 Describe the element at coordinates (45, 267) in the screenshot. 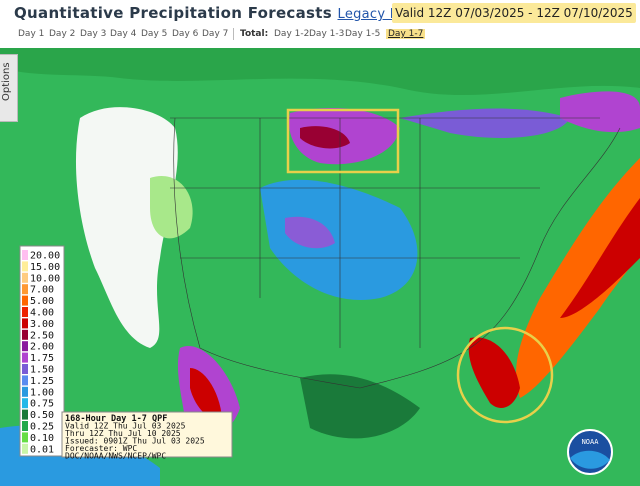

I see `legend-label: 15.00` at that location.